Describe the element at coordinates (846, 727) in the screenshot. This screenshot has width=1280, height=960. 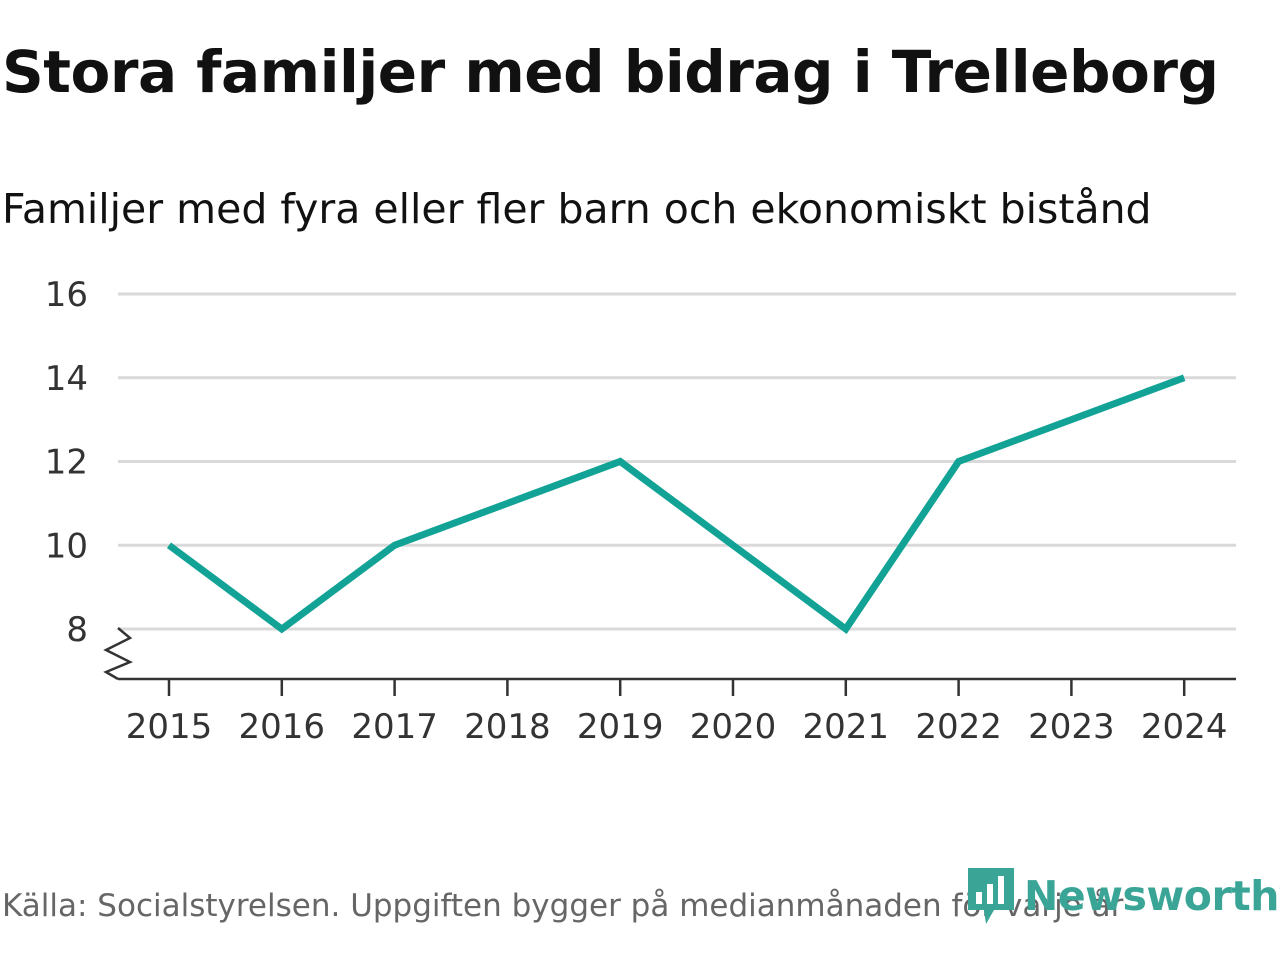
I see `x-tick-label: 2021` at that location.